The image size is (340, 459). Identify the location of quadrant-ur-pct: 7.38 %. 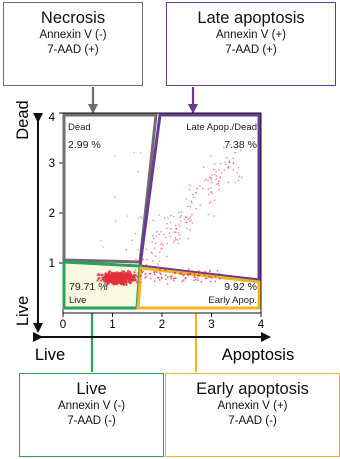
(240, 145).